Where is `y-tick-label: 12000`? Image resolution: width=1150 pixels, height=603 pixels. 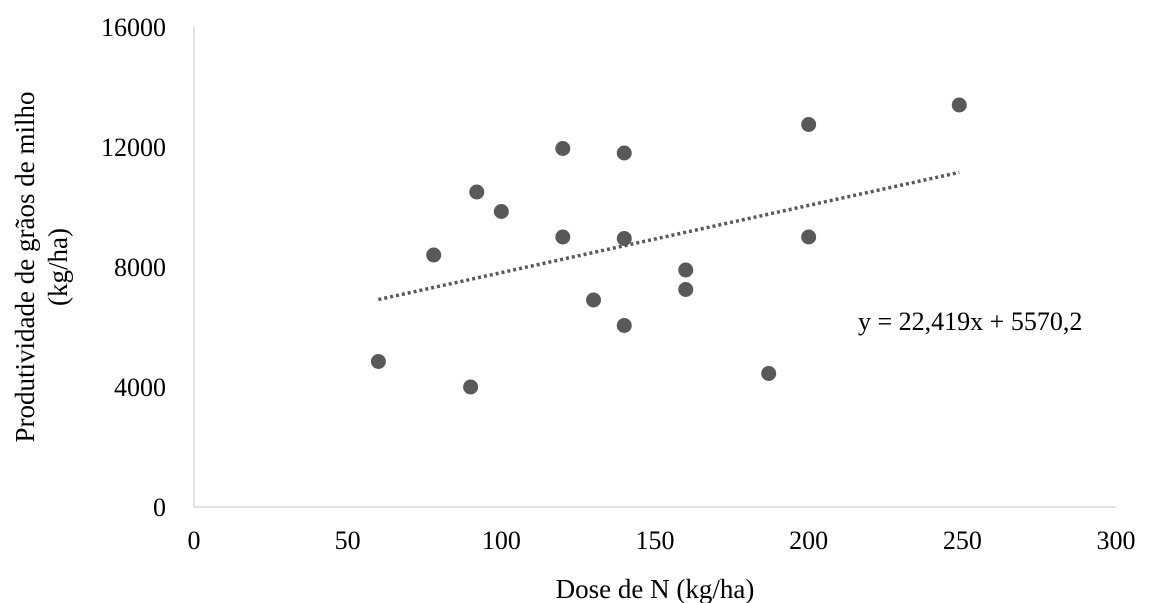 y-tick-label: 12000 is located at coordinates (133, 147).